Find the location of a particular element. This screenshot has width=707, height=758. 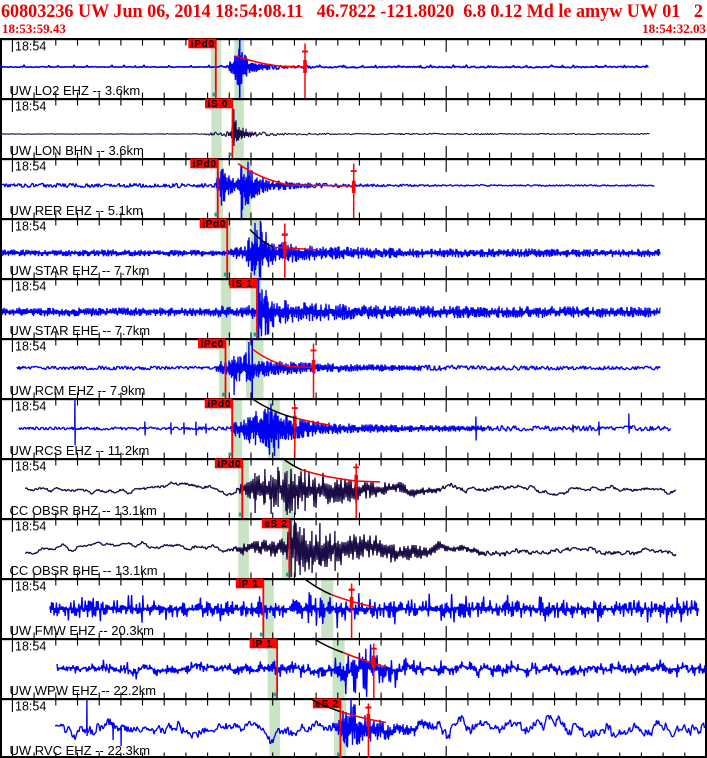

svg-text: iS 0 is located at coordinates (218, 104).